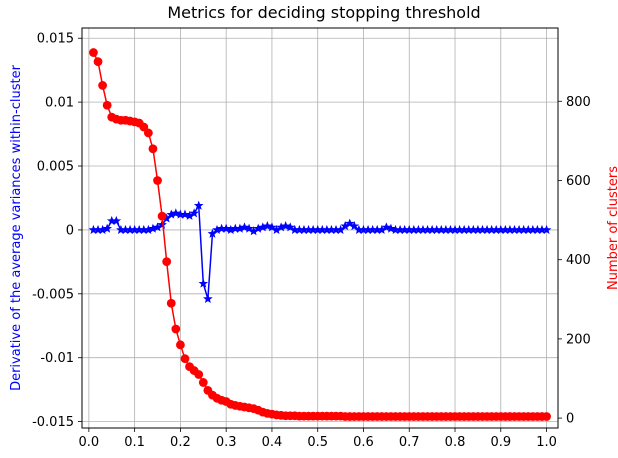 This screenshot has width=618, height=458. Describe the element at coordinates (578, 181) in the screenshot. I see `right-y-tick-label: 600` at that location.